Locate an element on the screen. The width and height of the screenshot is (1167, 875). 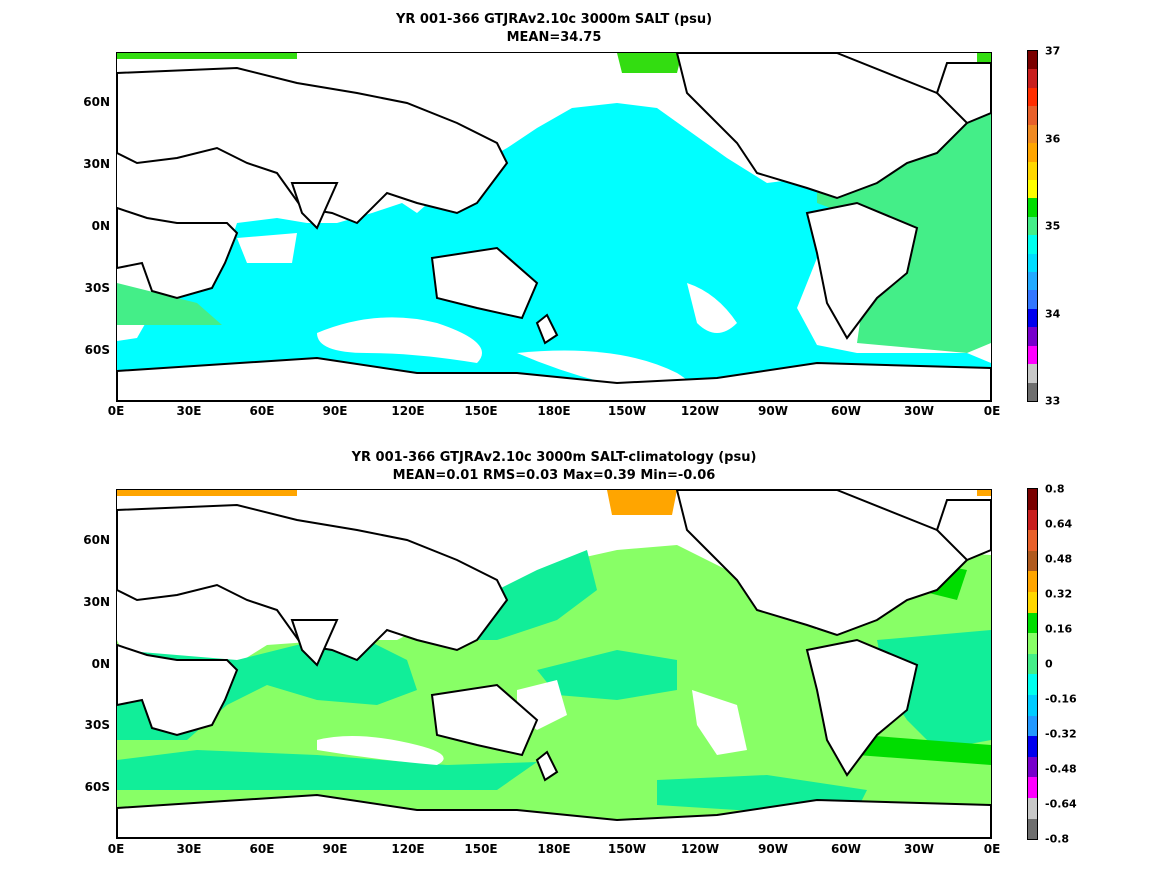
colorbar-tick: 0.32 is located at coordinates (1059, 594).